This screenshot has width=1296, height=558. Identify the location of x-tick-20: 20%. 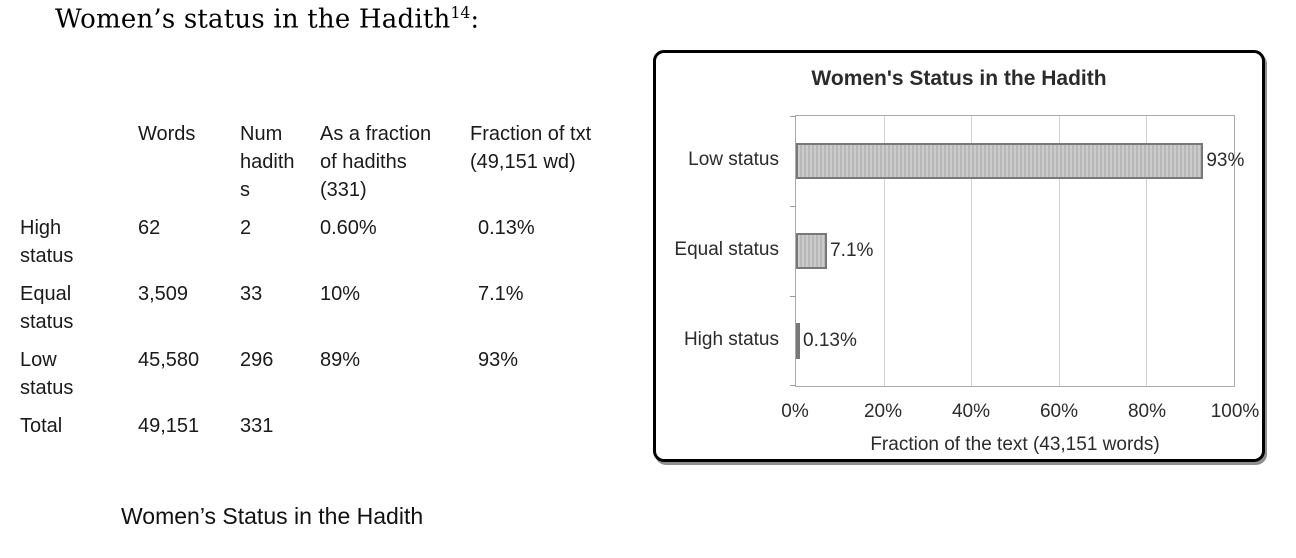
(883, 411).